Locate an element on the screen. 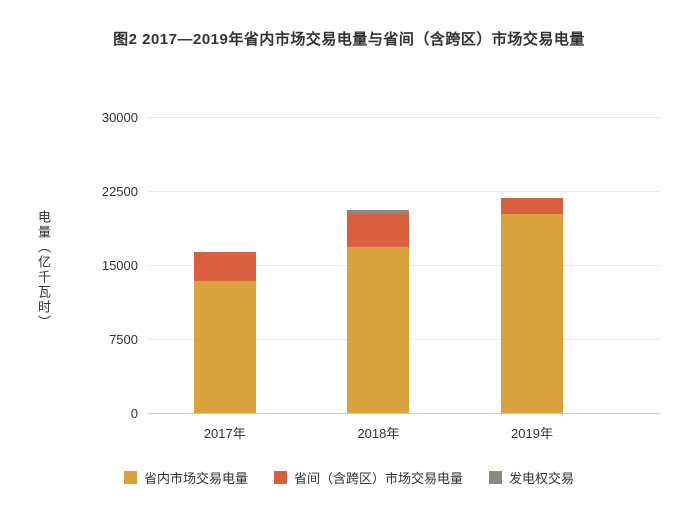  y-tick-label: 7500 is located at coordinates (123, 339).